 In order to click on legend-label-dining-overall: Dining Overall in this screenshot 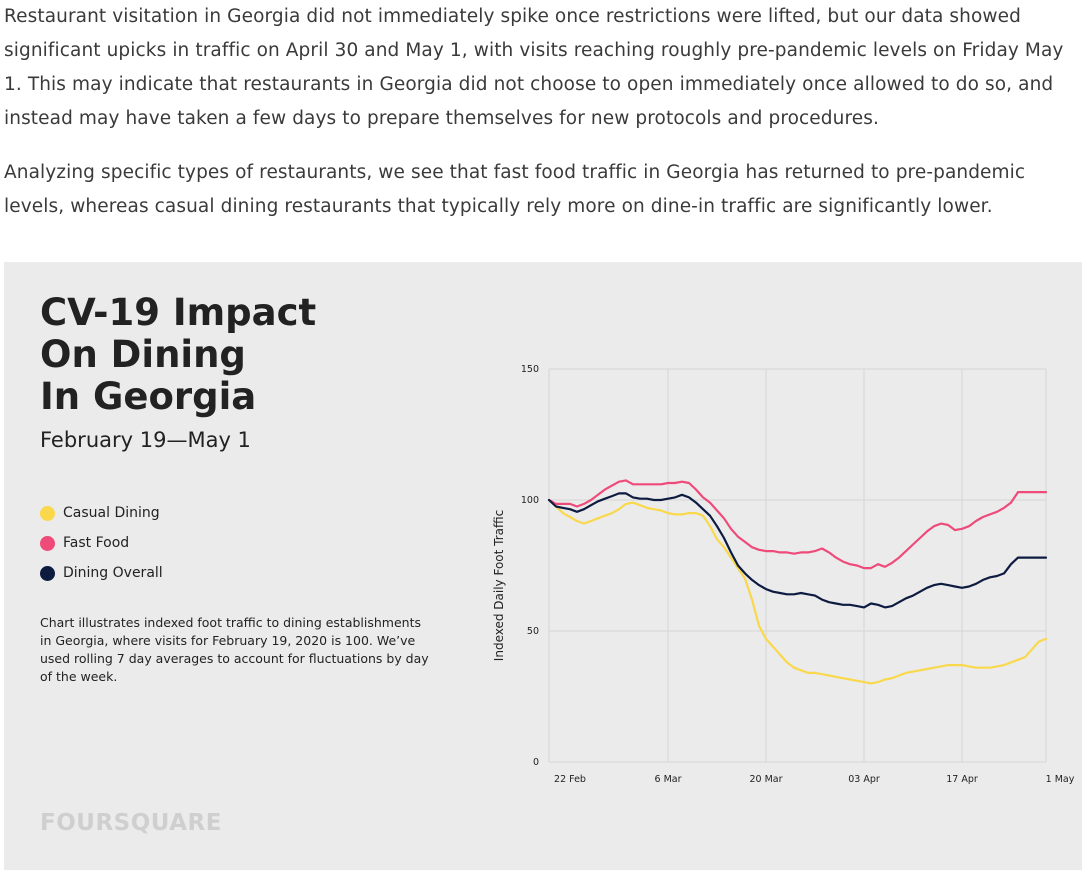, I will do `click(113, 573)`.